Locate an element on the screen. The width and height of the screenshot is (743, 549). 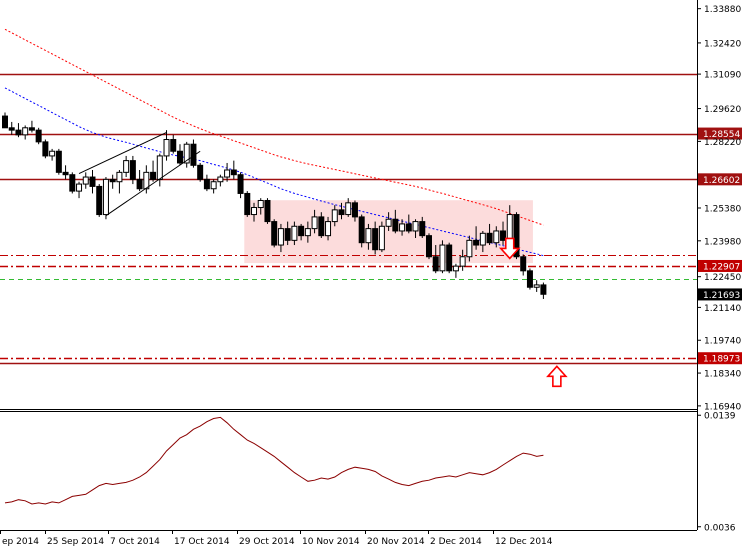
price-tick-label-10: 1.22450 is located at coordinates (722, 278).